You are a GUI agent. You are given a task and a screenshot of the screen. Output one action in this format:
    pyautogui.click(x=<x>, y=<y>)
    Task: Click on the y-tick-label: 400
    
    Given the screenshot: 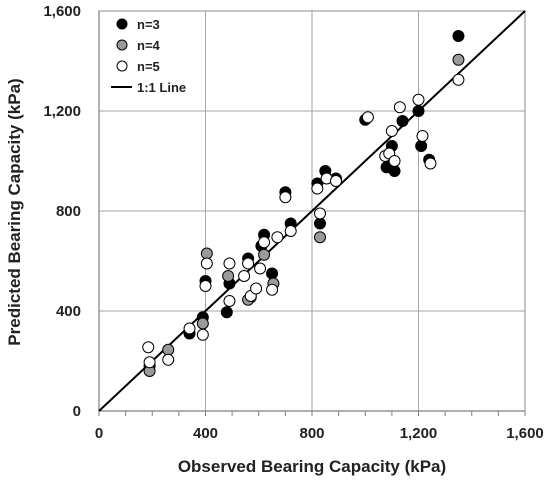 What is the action you would take?
    pyautogui.click(x=68, y=311)
    